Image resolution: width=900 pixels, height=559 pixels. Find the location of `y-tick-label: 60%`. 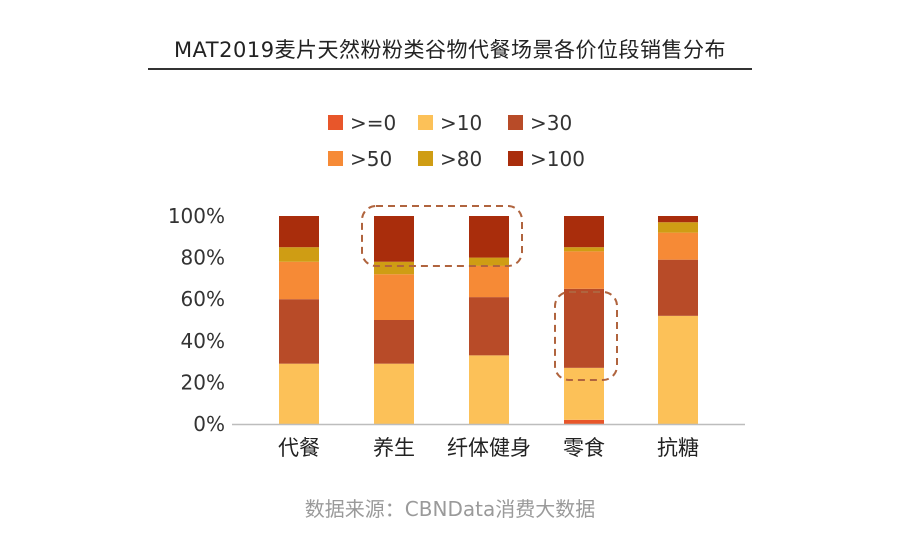

y-tick-label: 60% is located at coordinates (203, 299).